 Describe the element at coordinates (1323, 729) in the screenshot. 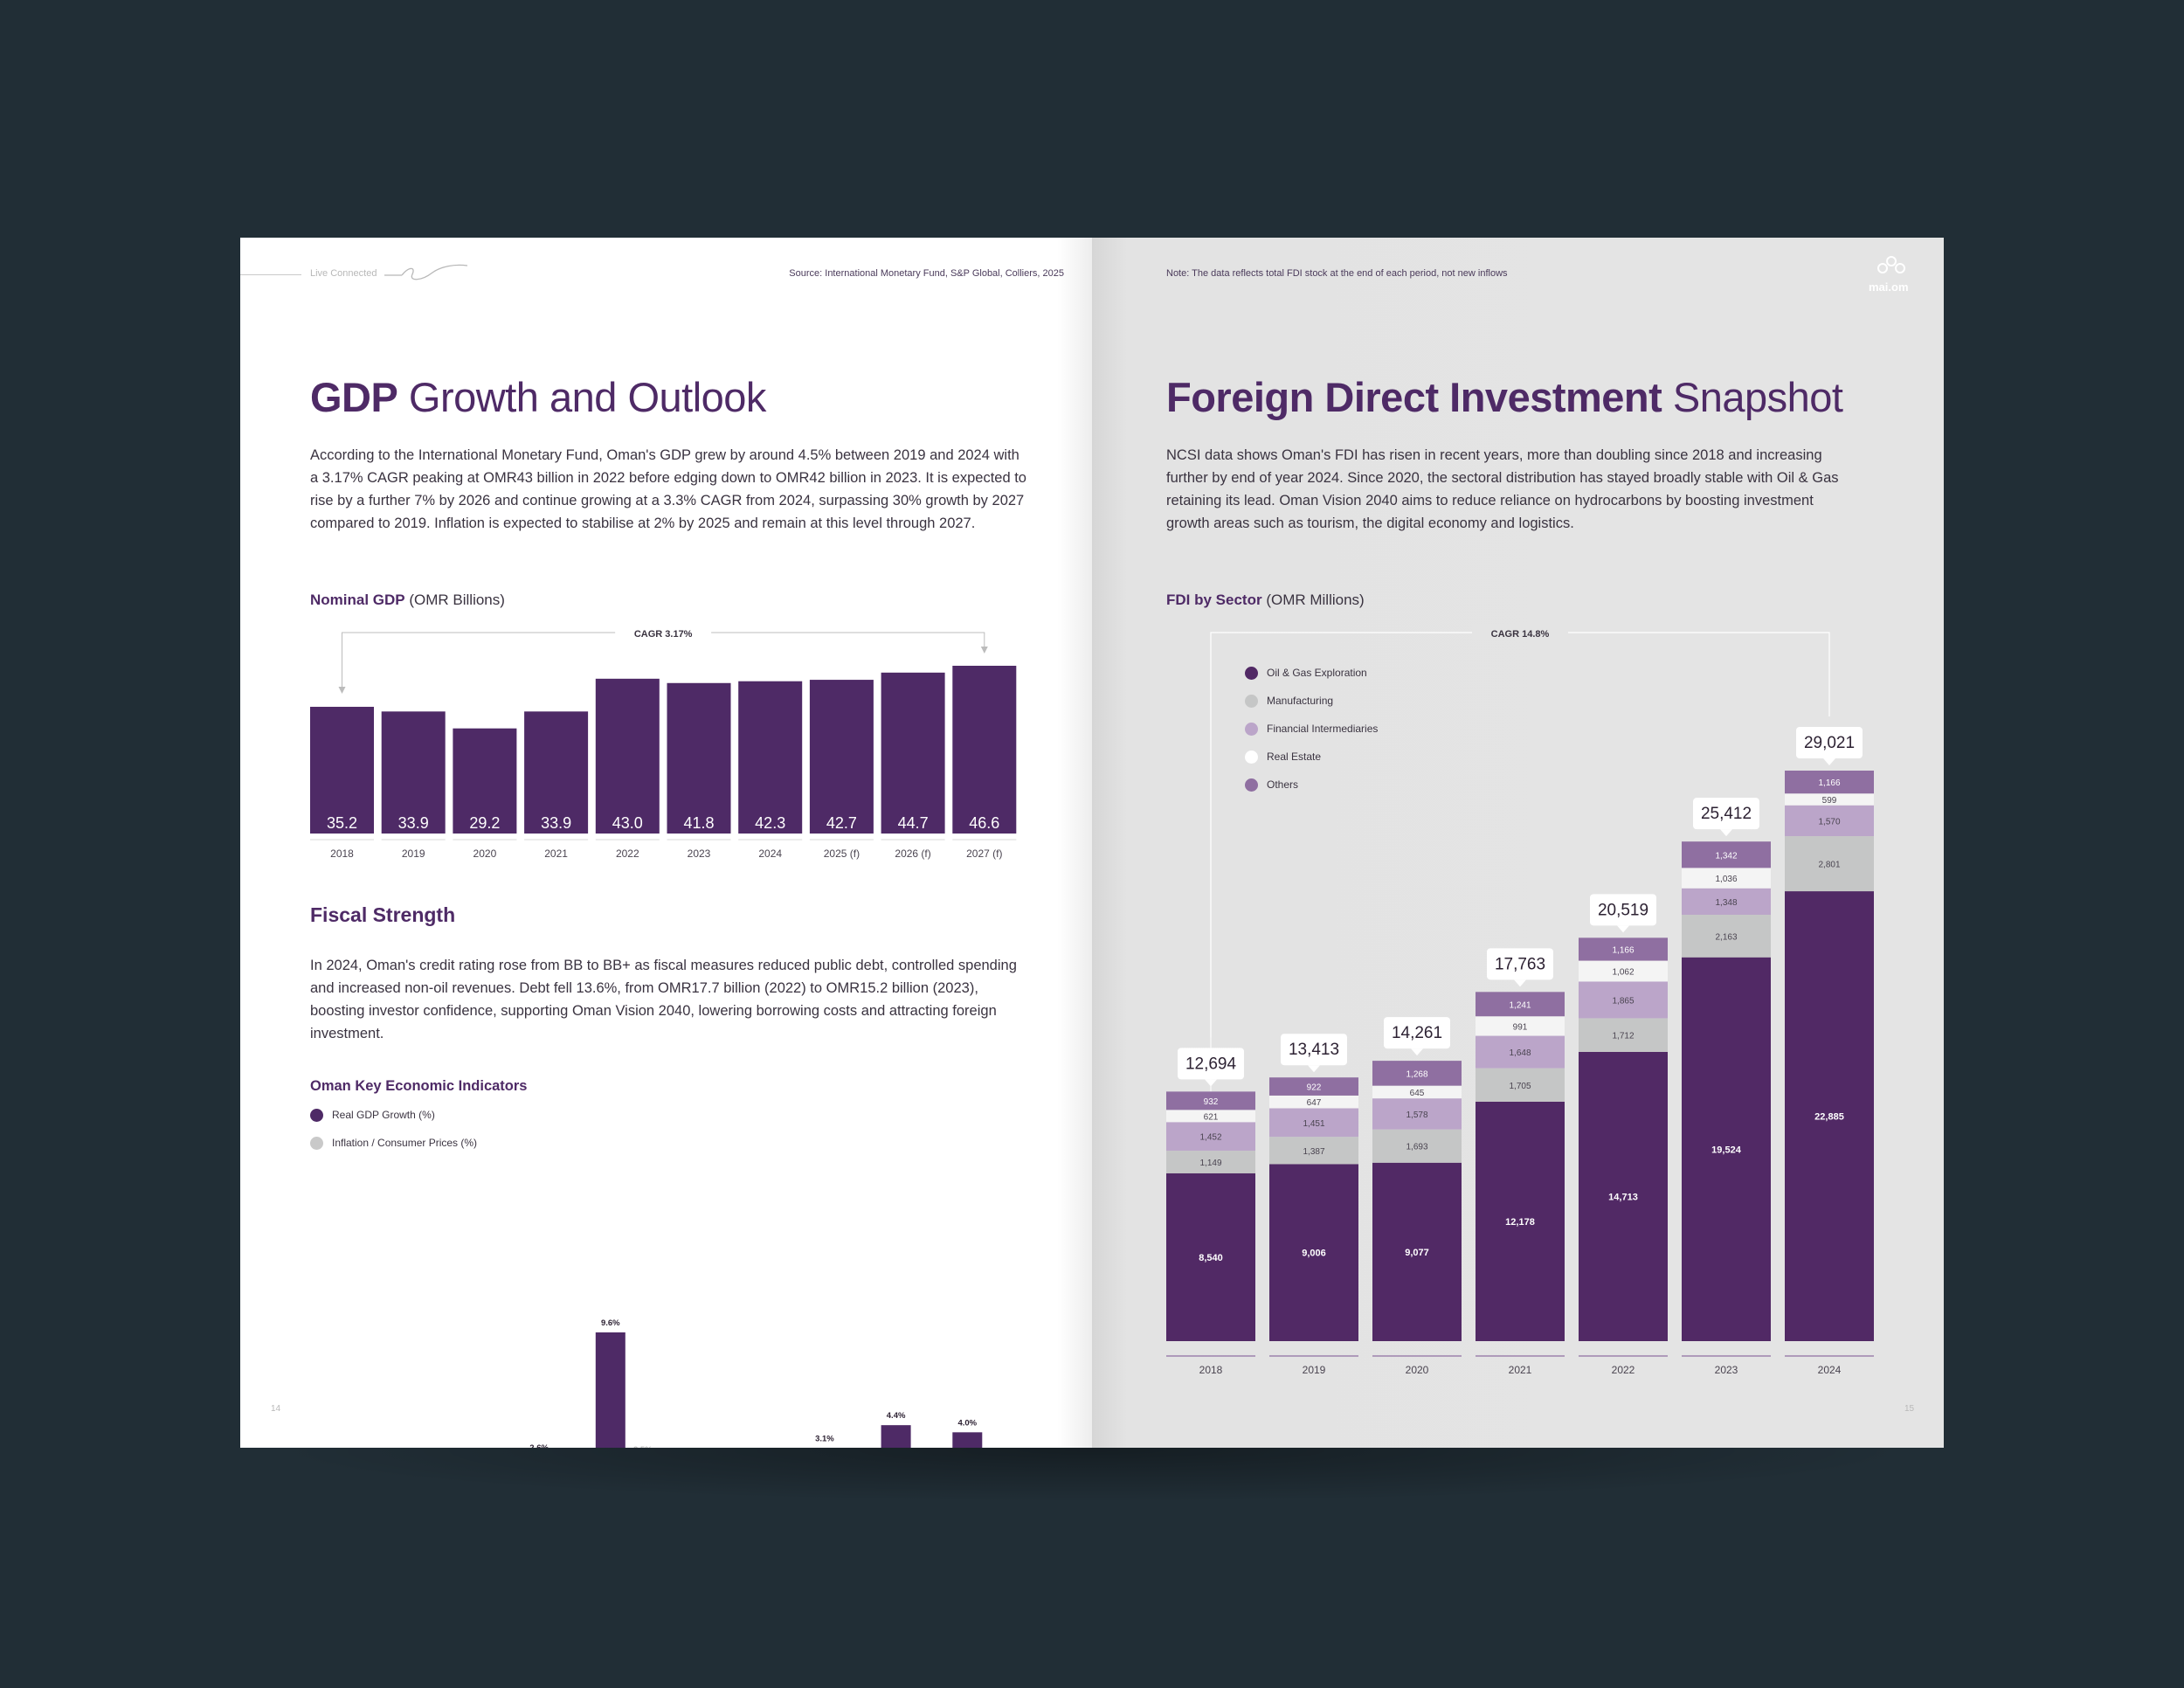

I see `legend-label: Financial Intermediaries` at that location.